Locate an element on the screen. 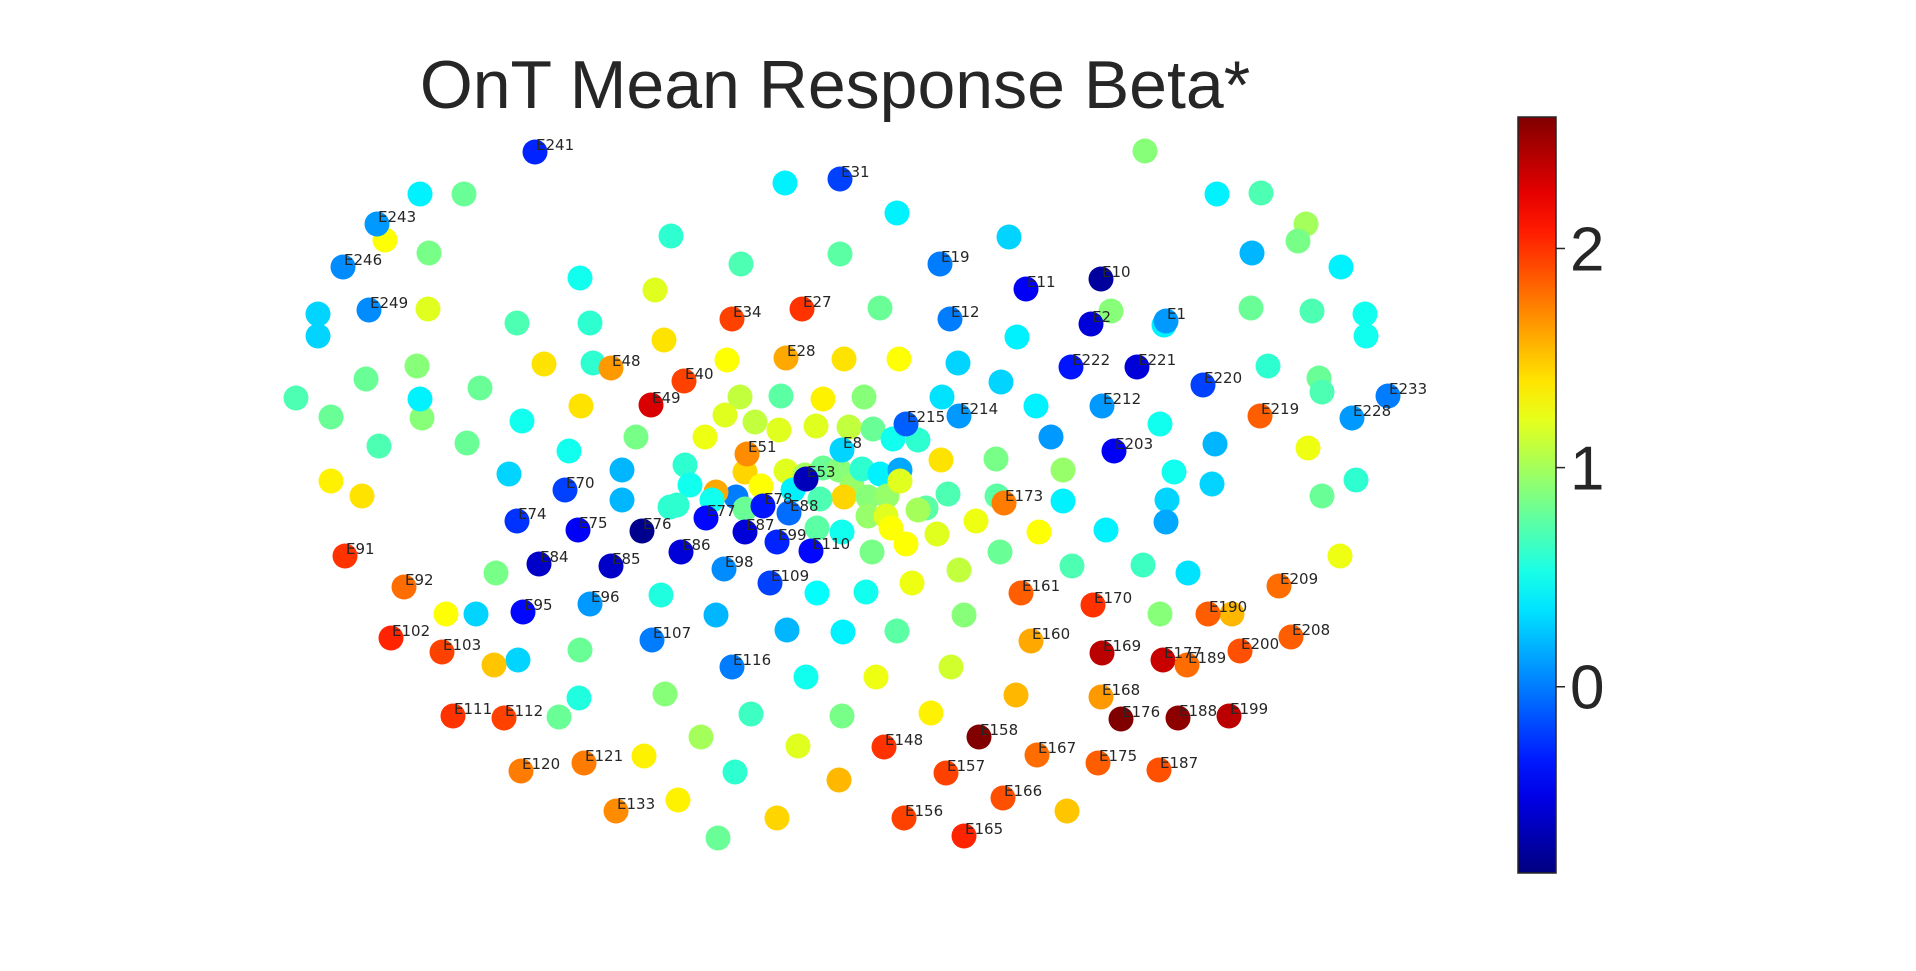 Image resolution: width=1916 pixels, height=971 pixels. electrode-label: E12 is located at coordinates (965, 312).